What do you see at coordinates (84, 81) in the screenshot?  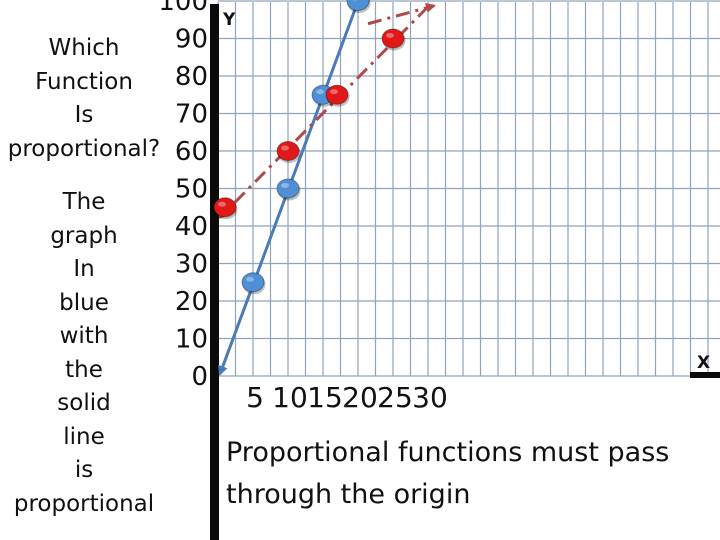 I see `question-line: Function` at bounding box center [84, 81].